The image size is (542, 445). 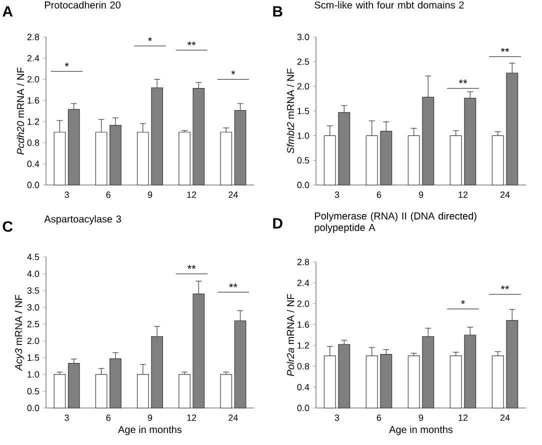 I want to click on y-axis-title: Pcdh20 mRNA / NF, so click(x=20, y=111).